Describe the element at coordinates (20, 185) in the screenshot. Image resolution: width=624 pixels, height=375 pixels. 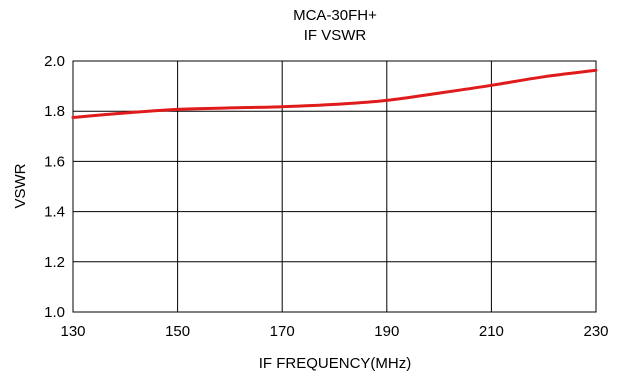
I see `y-axis-title: VSWR` at that location.